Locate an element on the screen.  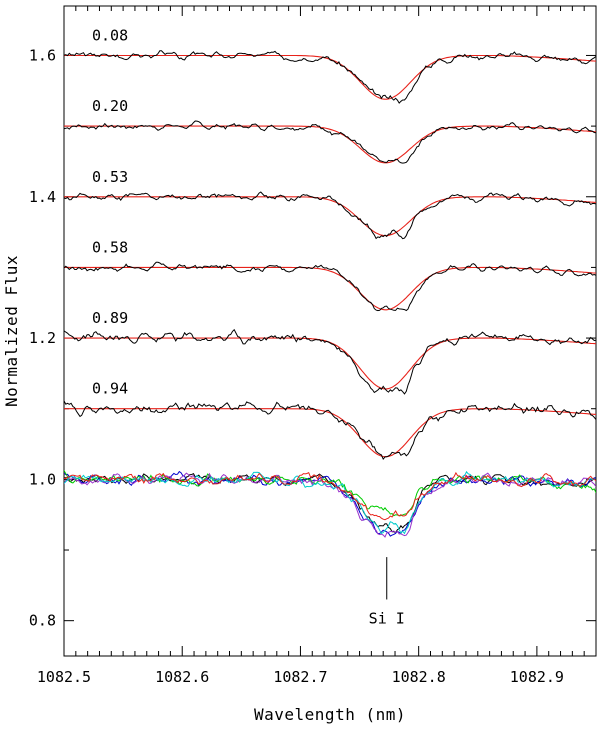
phase-labels: 0.08 0.20 0.53 0.58 0.89 0.94 is located at coordinates (110, 211).